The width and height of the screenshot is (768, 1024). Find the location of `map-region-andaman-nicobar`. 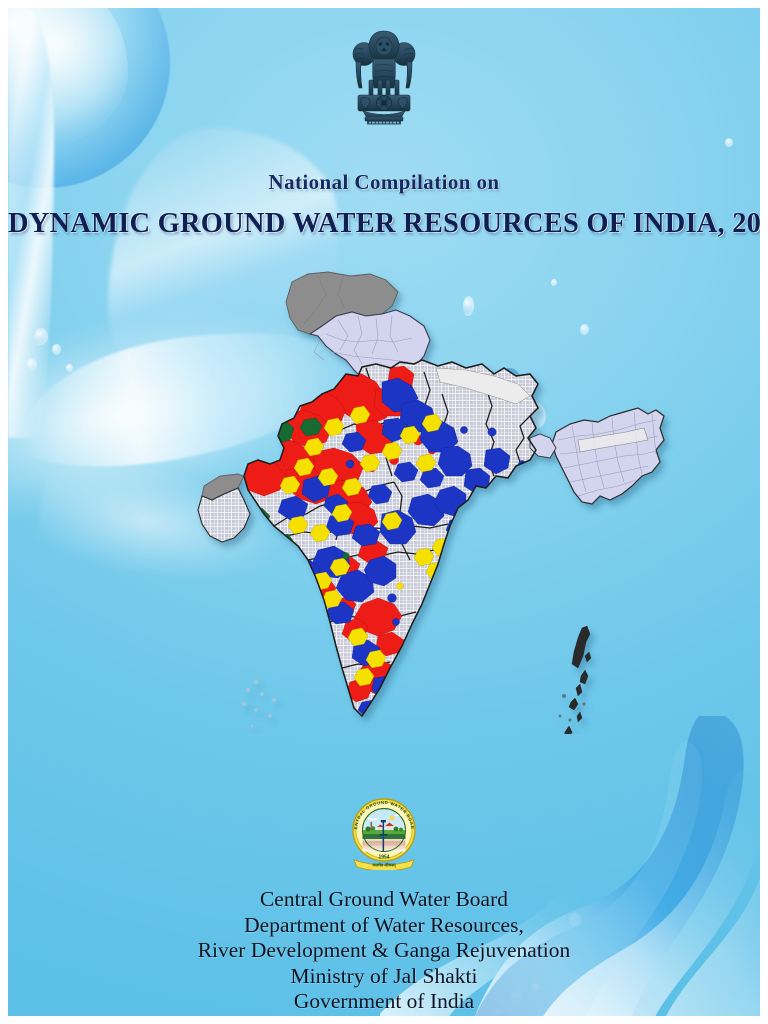

map-region-andaman-nicobar is located at coordinates (578, 679).